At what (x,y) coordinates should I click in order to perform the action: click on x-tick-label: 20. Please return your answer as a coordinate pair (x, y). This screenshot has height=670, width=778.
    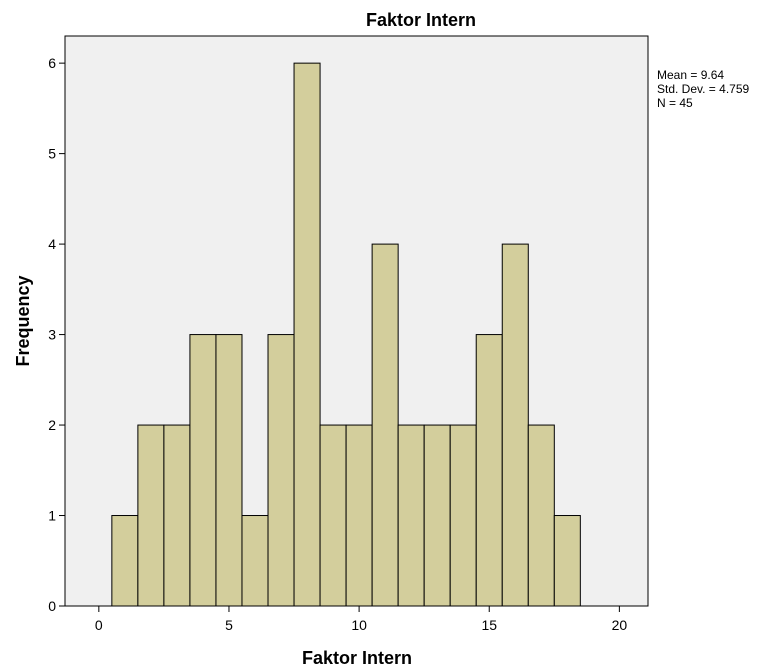
    Looking at the image, I should click on (620, 625).